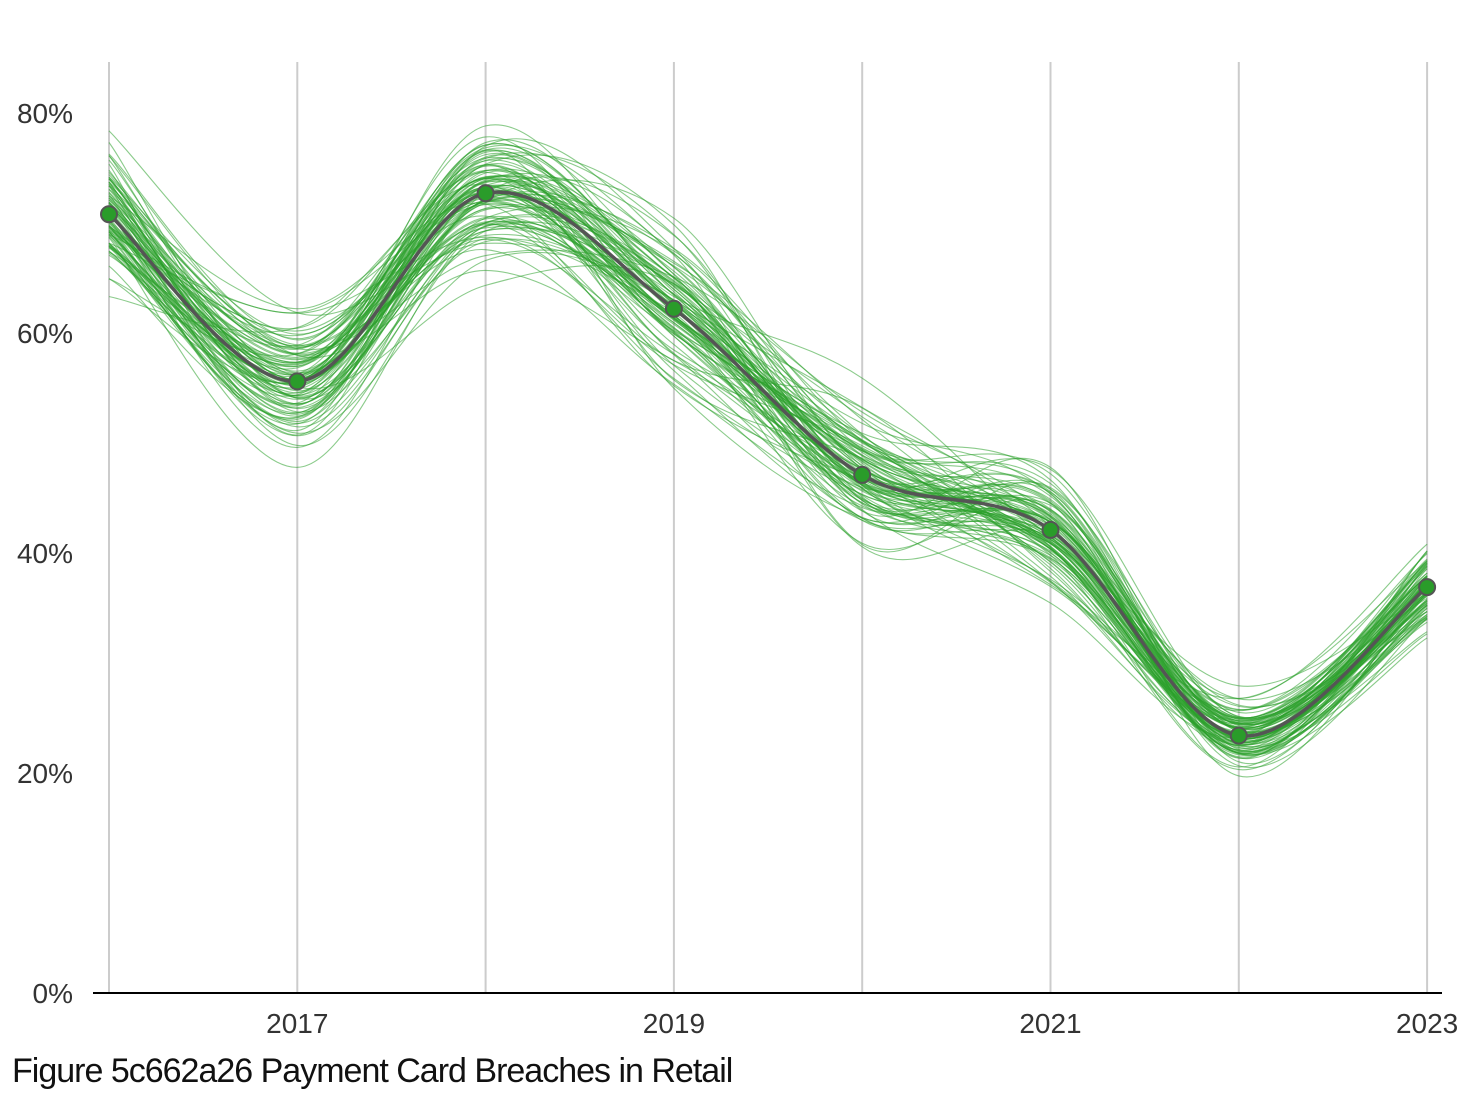  What do you see at coordinates (297, 381) in the screenshot?
I see `data-point-2017` at bounding box center [297, 381].